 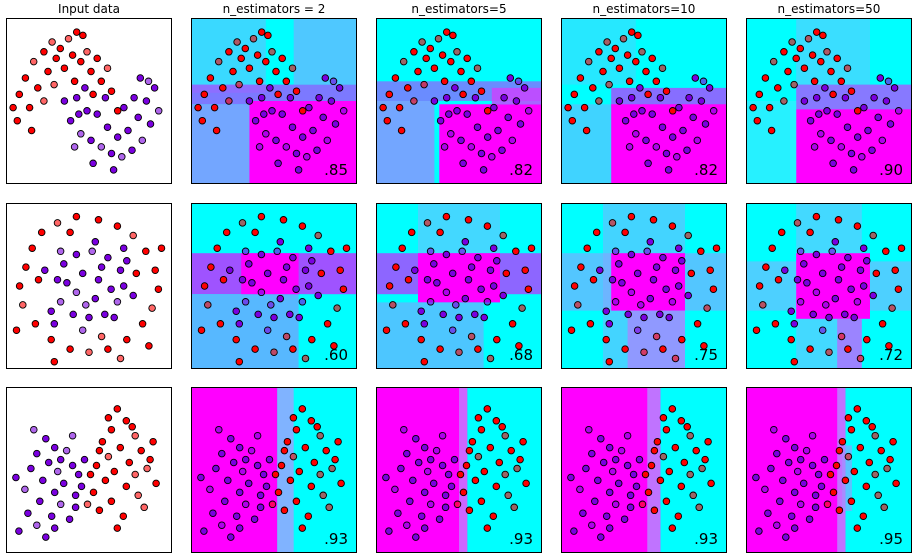 I want to click on panel-r1-c2: .68, so click(x=459, y=286).